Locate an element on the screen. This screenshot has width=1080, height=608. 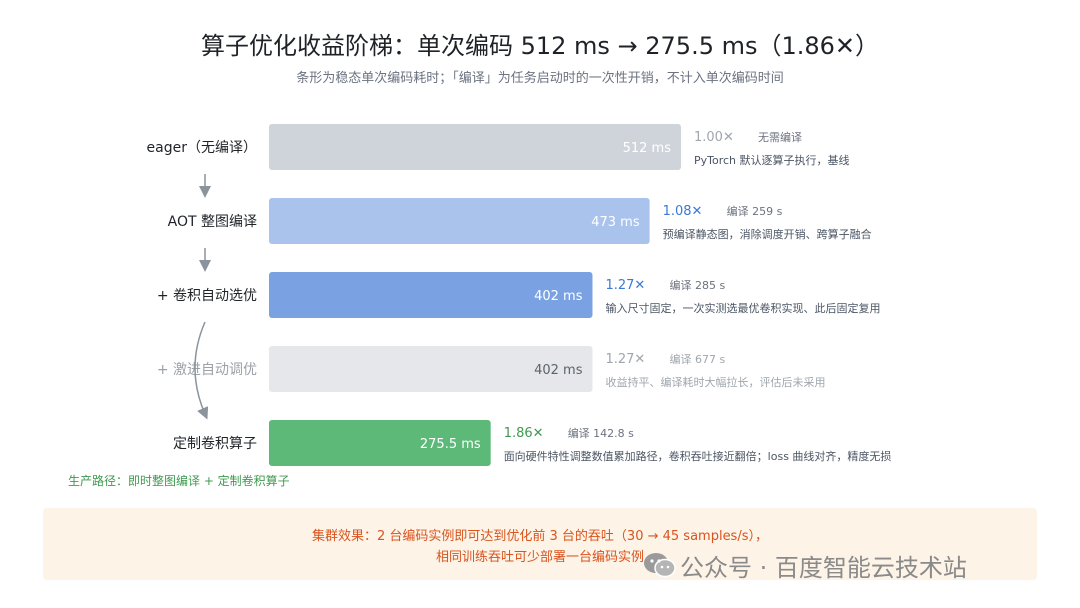
wechat-icon is located at coordinates (660, 565).